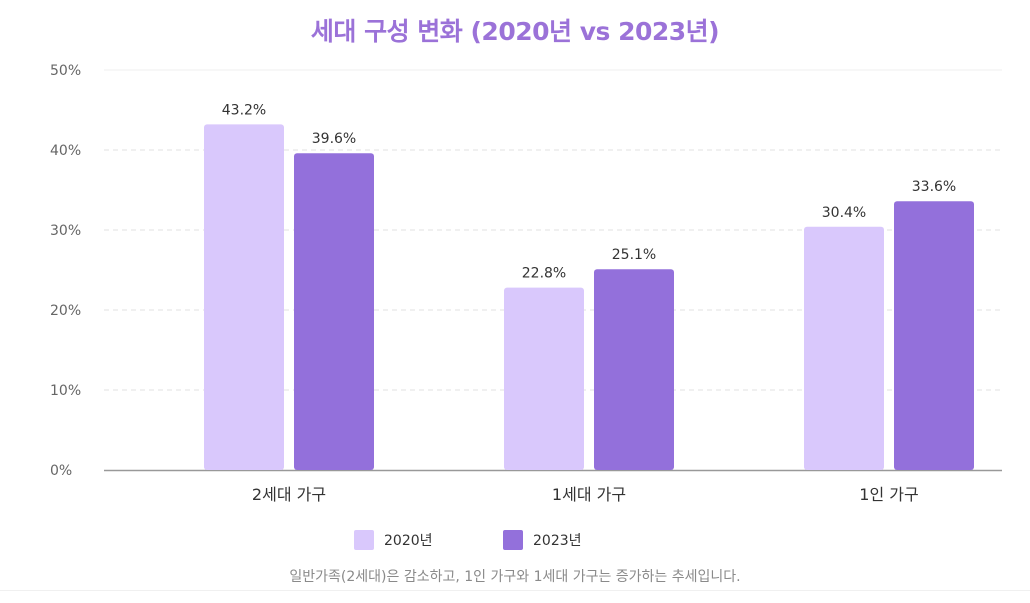  What do you see at coordinates (634, 255) in the screenshot?
I see `data-label-2023-1: 25.1%` at bounding box center [634, 255].